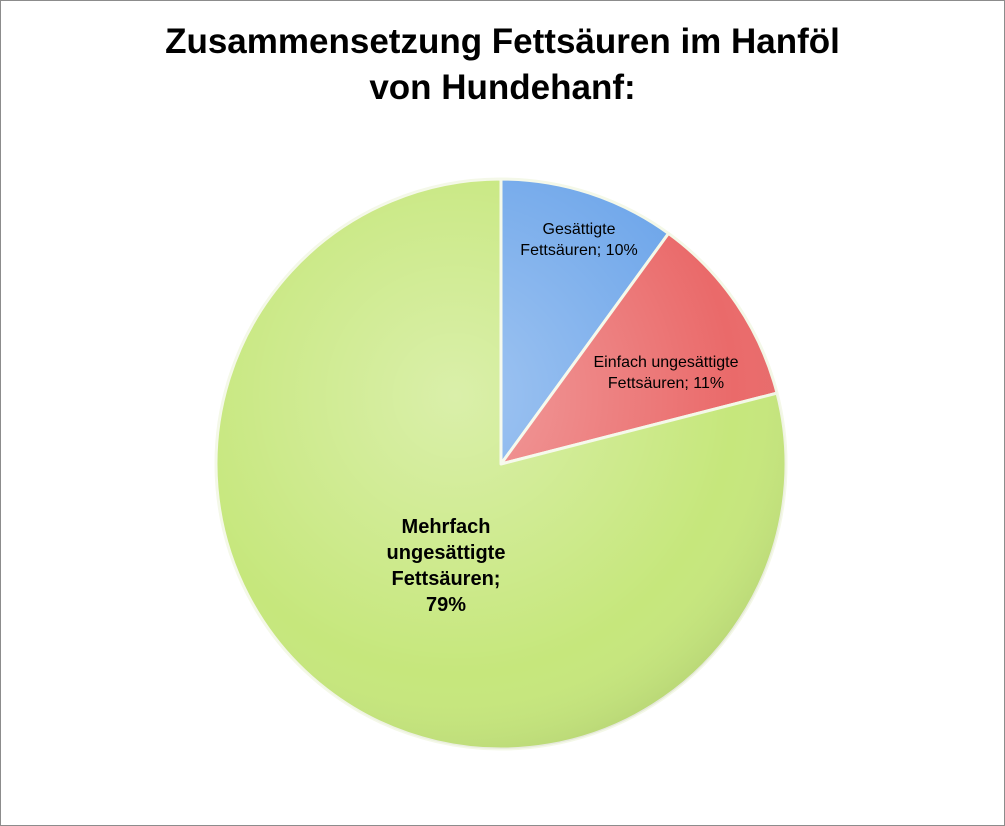 The image size is (1005, 826). Describe the element at coordinates (446, 566) in the screenshot. I see `data-label: Mehrfach ungesättigte Fettsäuren; 79%` at that location.